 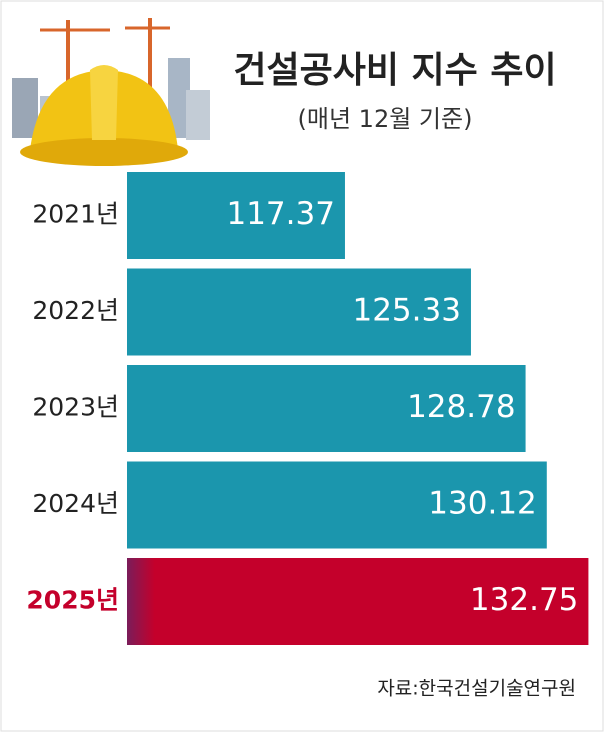 What do you see at coordinates (75, 310) in the screenshot?
I see `category-label: 2022년` at bounding box center [75, 310].